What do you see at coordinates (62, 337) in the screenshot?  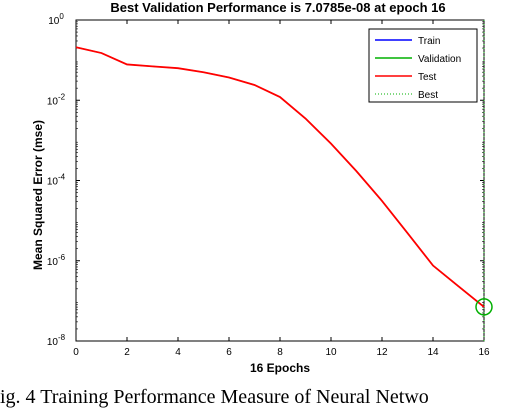 I see `y-tick-exponent: -8` at bounding box center [62, 337].